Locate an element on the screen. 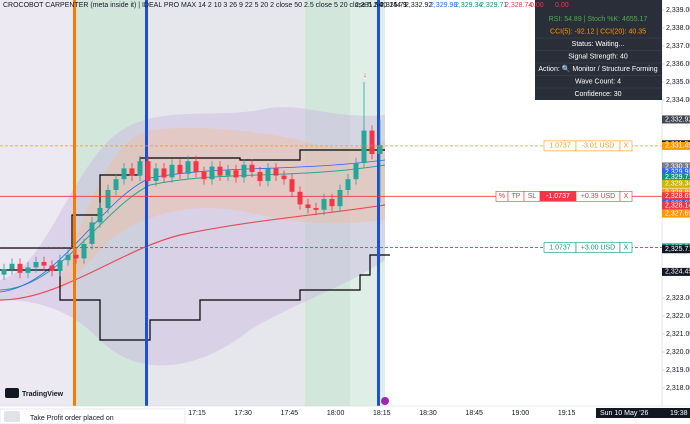  signal-arrow: ↓ is located at coordinates (365, 75).